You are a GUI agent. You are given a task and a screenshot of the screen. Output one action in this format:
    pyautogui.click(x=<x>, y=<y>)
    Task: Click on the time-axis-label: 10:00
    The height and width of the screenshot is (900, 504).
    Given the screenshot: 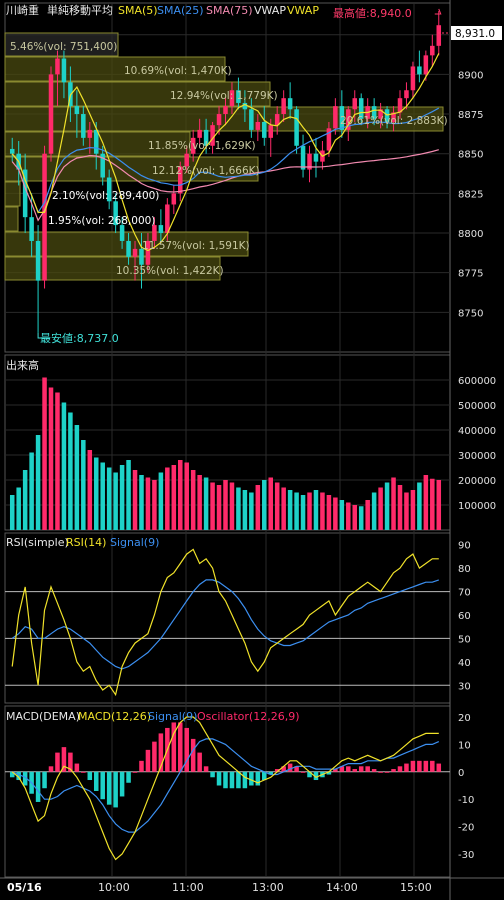 What is the action you would take?
    pyautogui.click(x=114, y=887)
    